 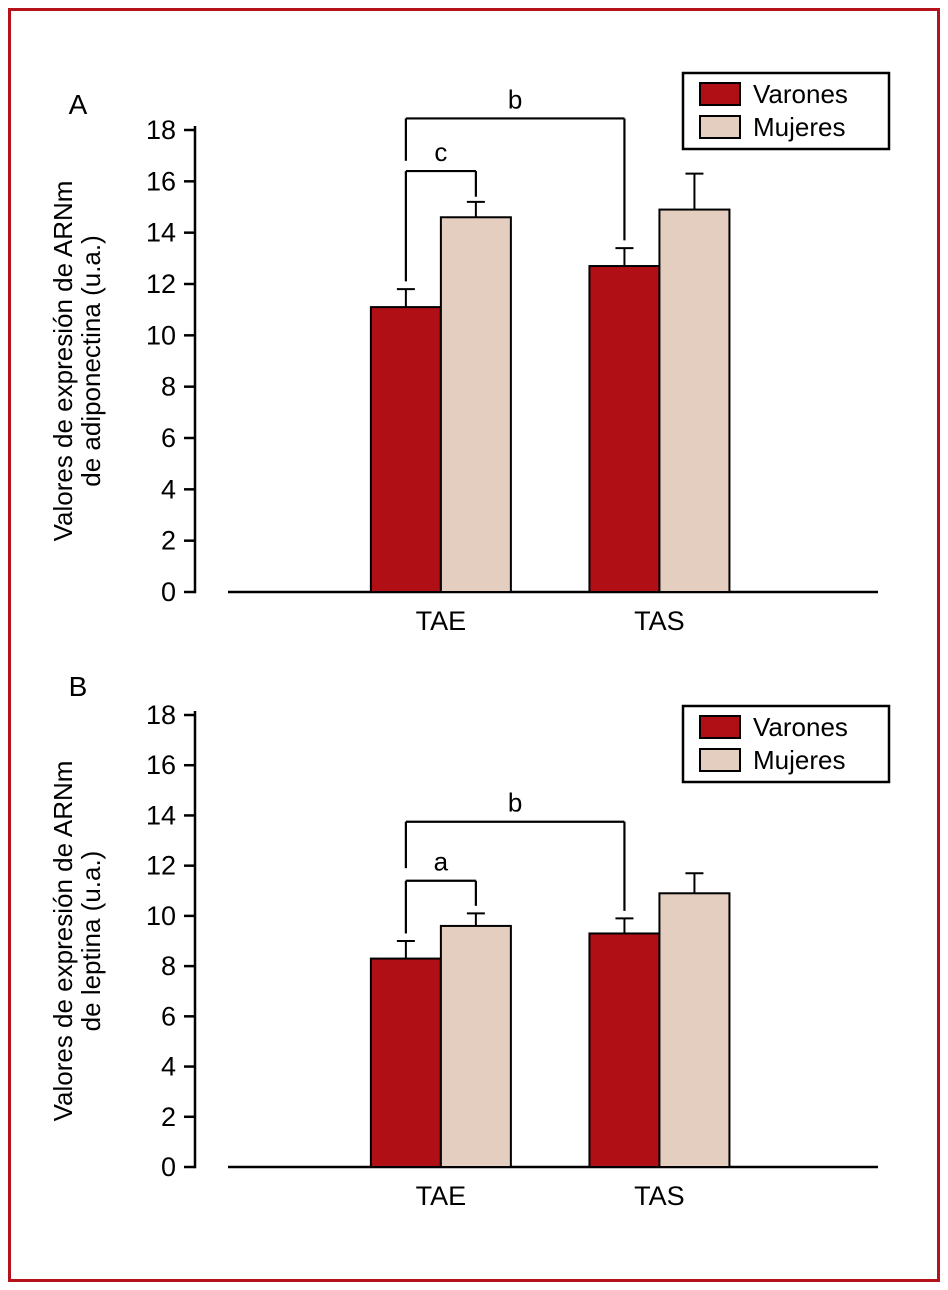 What do you see at coordinates (91, 941) in the screenshot?
I see `y-axis-label-line: de leptina (u.a.)` at bounding box center [91, 941].